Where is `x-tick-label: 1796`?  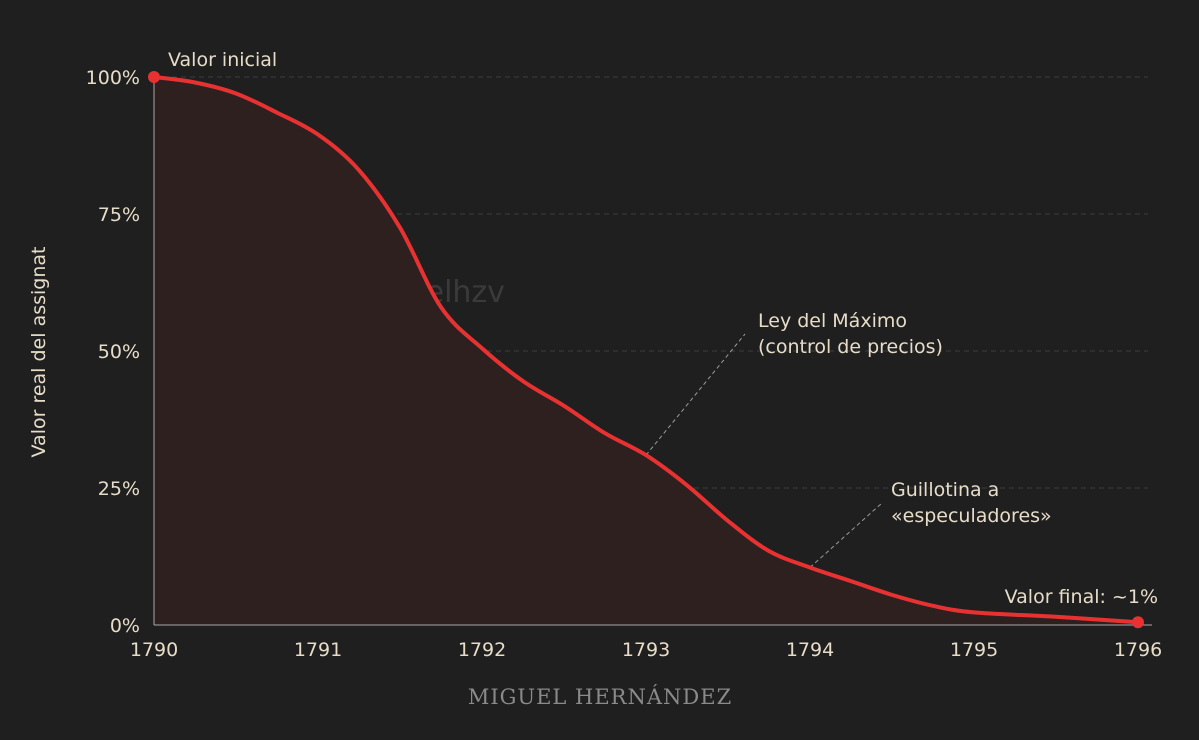 x-tick-label: 1796 is located at coordinates (1138, 650).